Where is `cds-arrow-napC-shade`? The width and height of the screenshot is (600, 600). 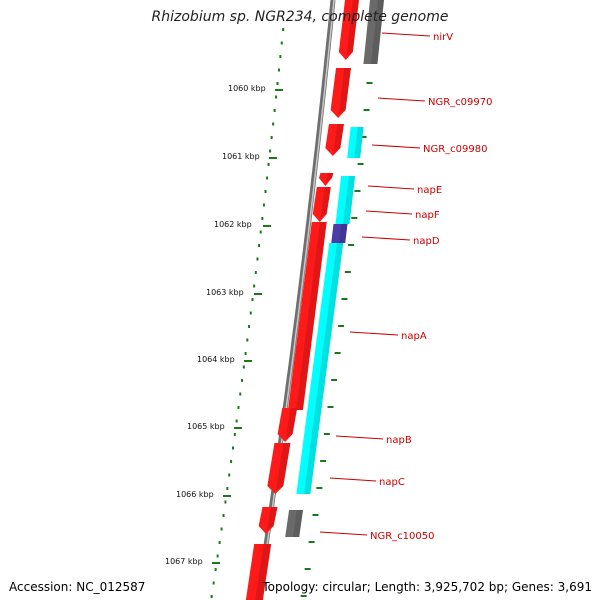 cds-arrow-napC-shade is located at coordinates (283, 466).